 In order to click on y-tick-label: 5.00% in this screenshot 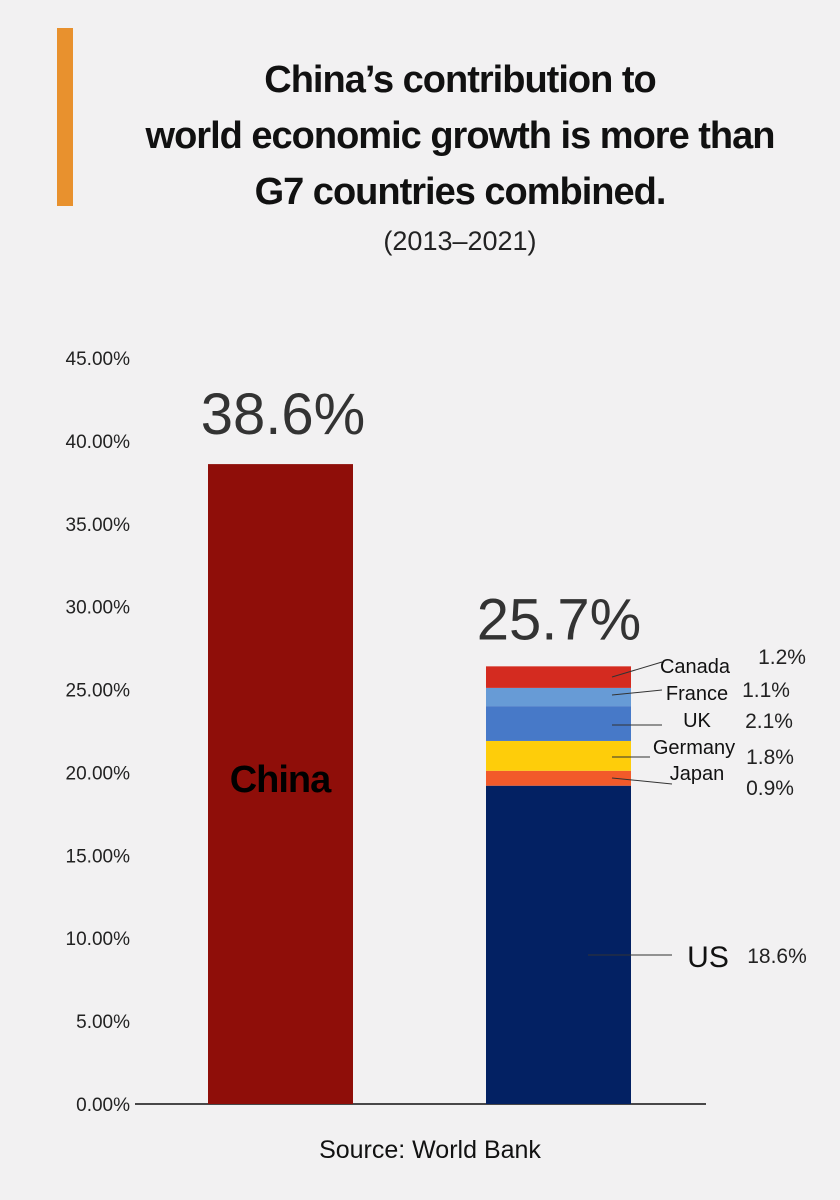, I will do `click(103, 1022)`.